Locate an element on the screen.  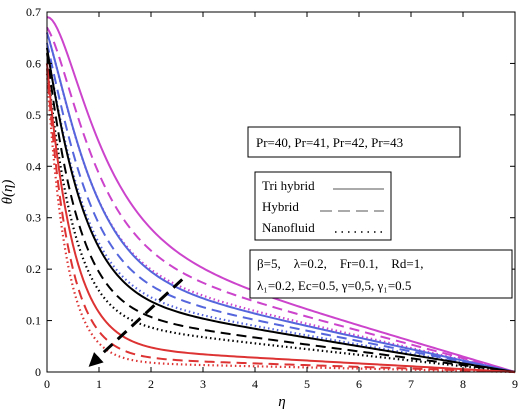
x-tick-label: 7 is located at coordinates (411, 384).